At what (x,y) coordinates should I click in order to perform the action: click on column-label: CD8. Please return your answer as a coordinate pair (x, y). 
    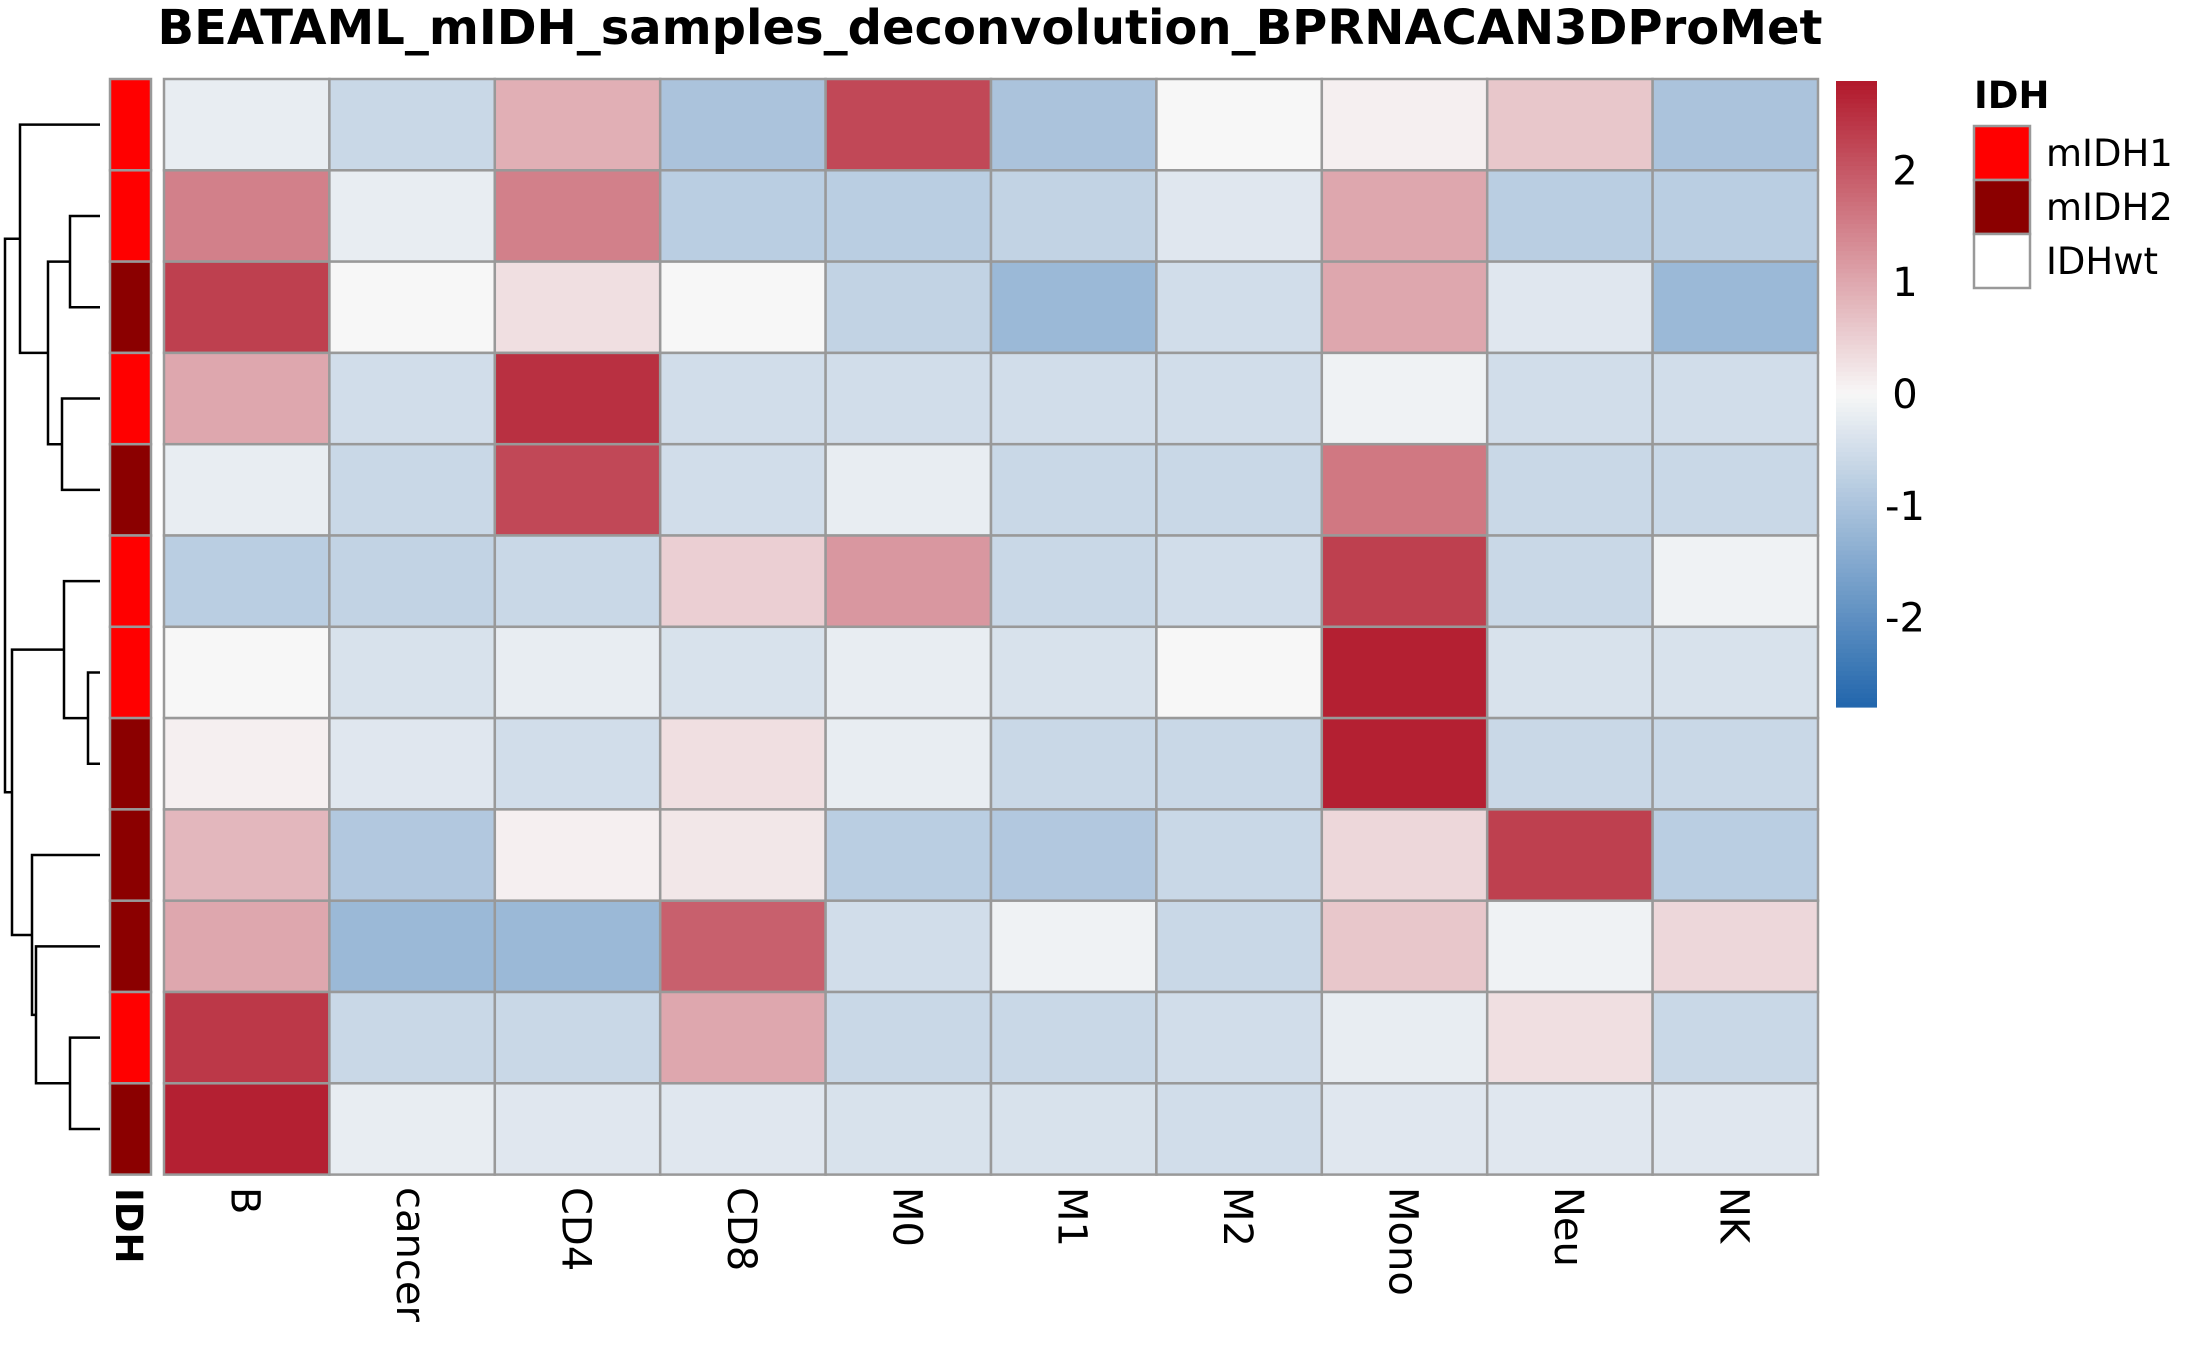
    Looking at the image, I should click on (741, 1229).